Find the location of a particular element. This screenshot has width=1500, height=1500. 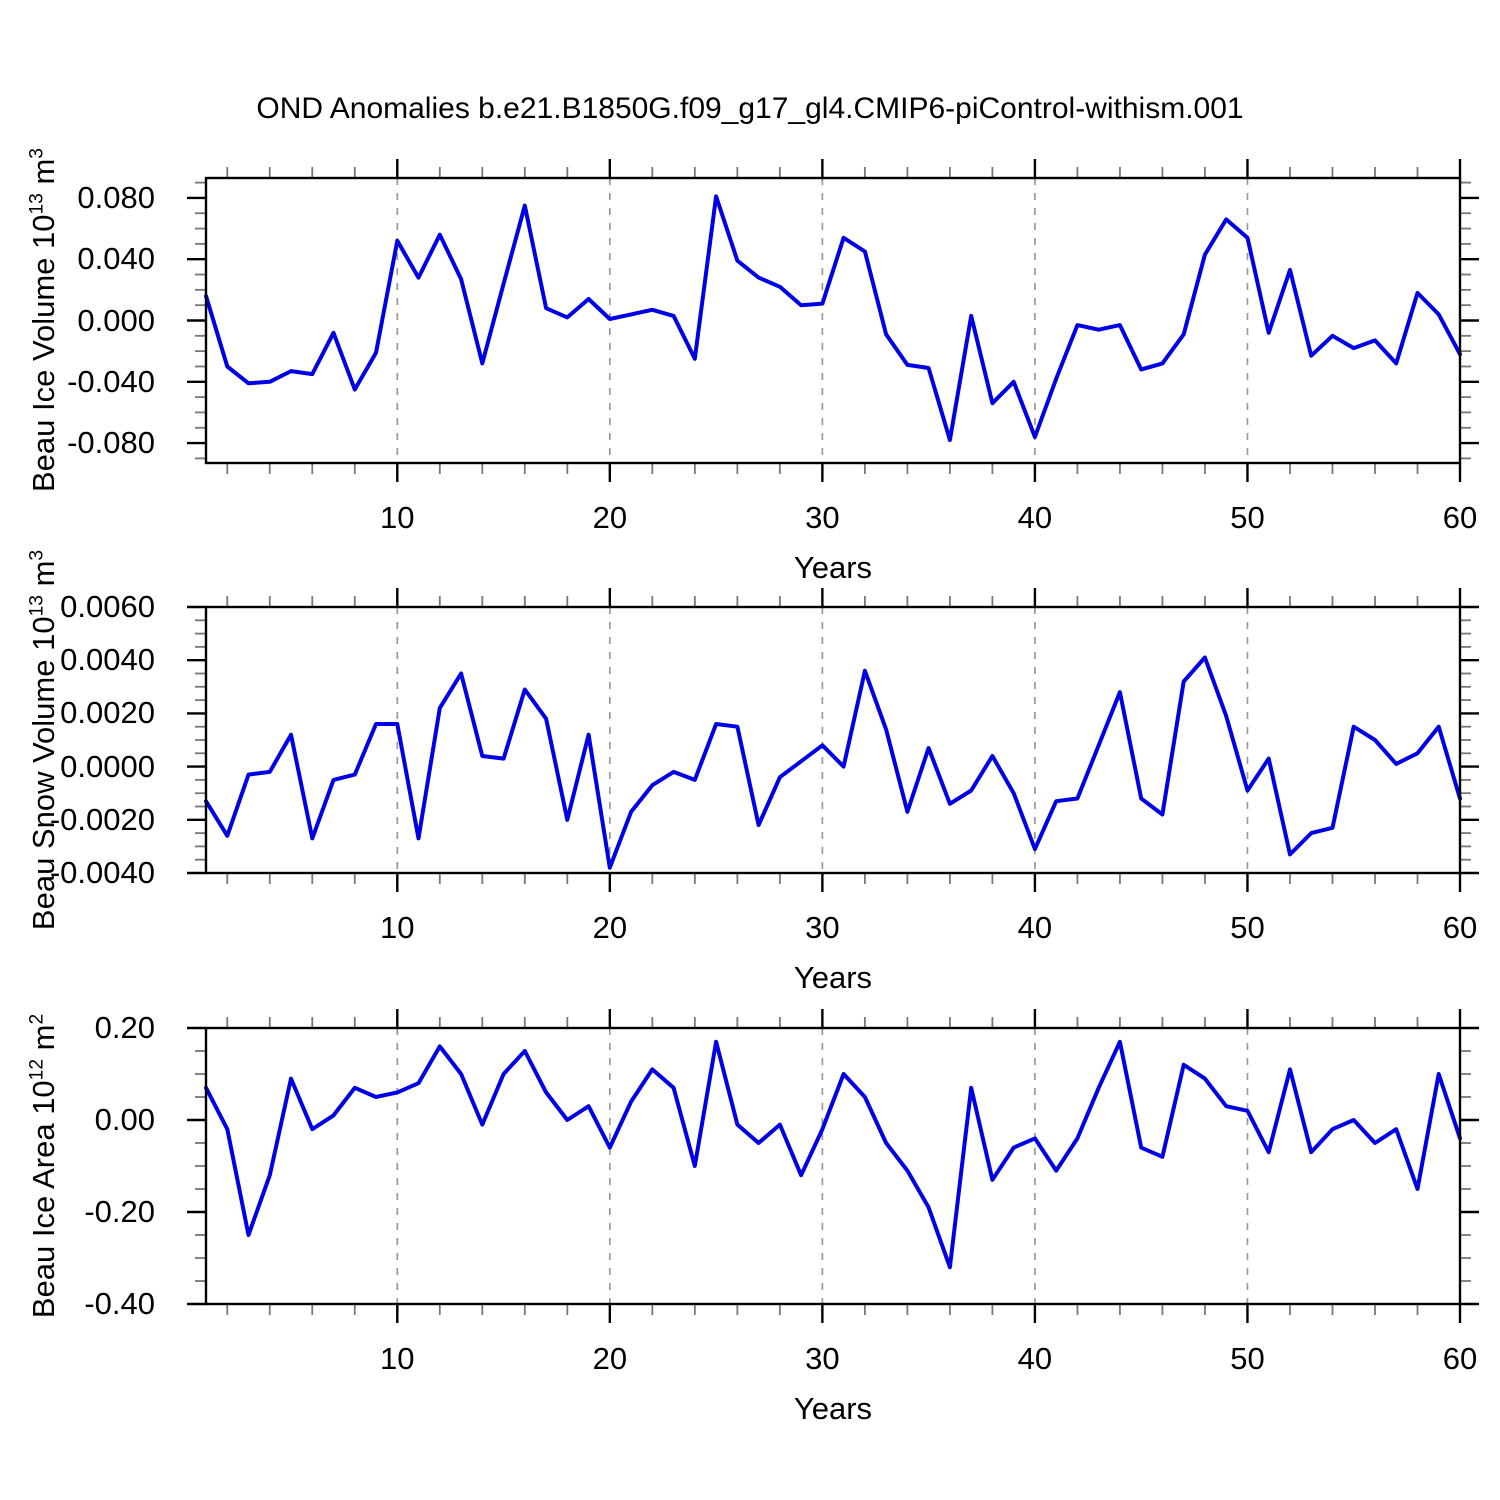

series-line-beau-ice-area is located at coordinates (833, 1154).